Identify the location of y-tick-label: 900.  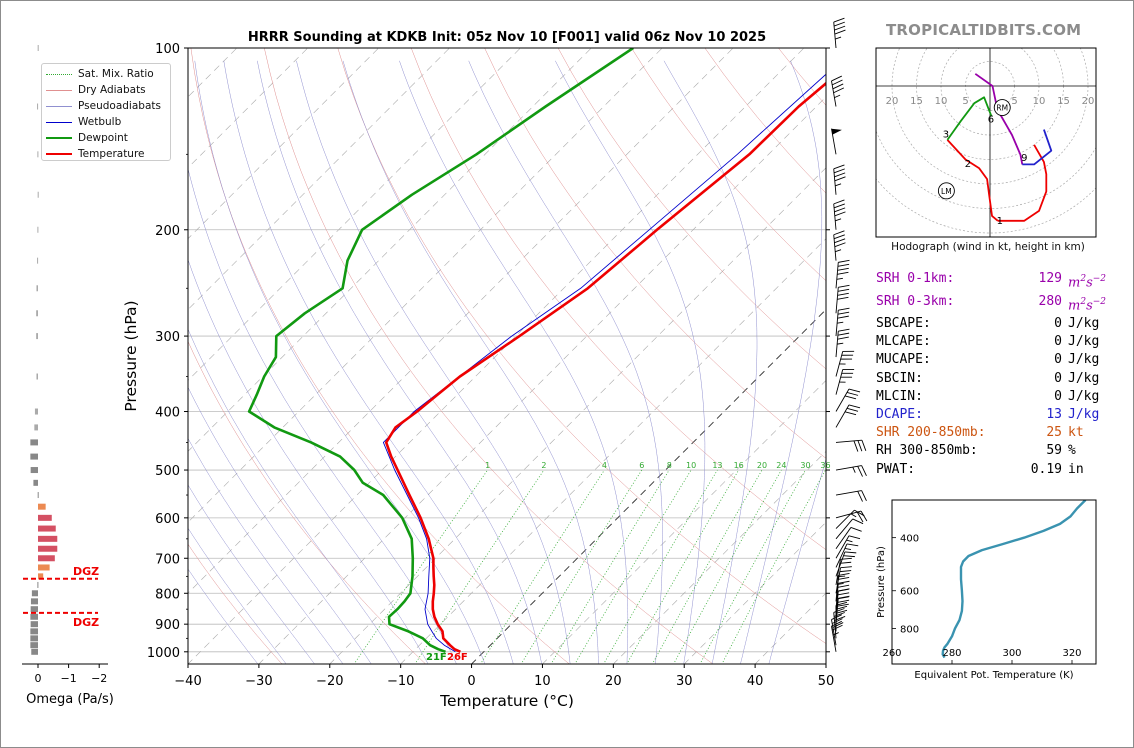
(167, 625).